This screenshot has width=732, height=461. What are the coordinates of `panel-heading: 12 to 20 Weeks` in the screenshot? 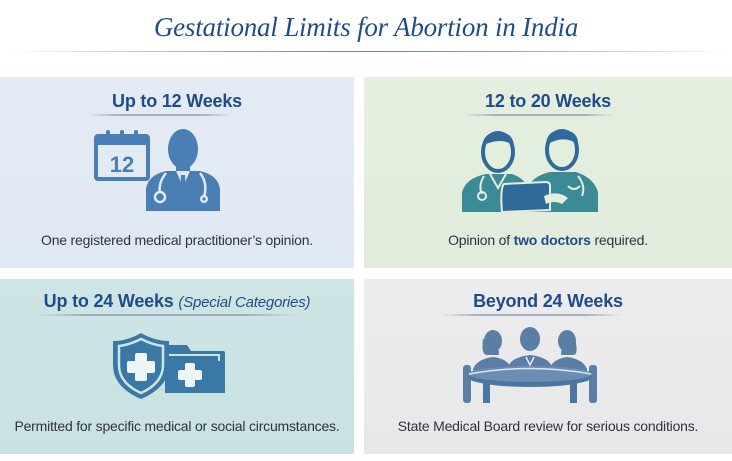 It's located at (548, 101).